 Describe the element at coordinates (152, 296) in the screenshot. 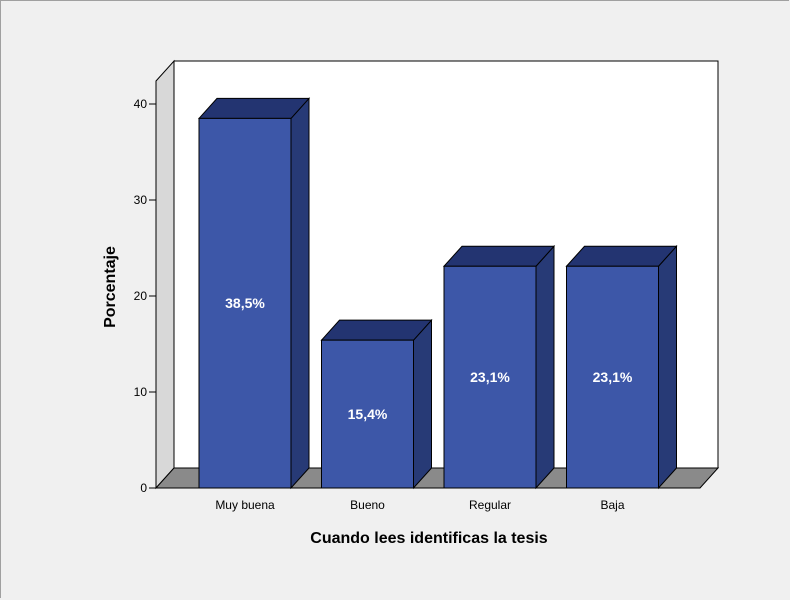

I see `y-axis-ticks` at that location.